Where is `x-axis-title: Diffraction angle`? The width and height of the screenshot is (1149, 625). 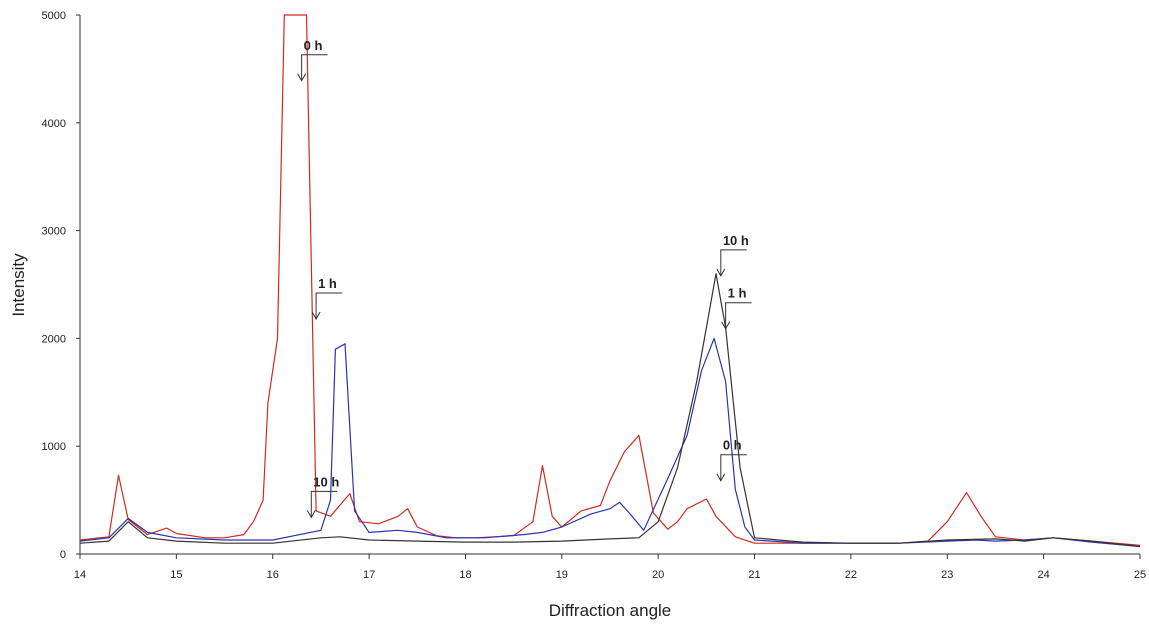
x-axis-title: Diffraction angle is located at coordinates (610, 610).